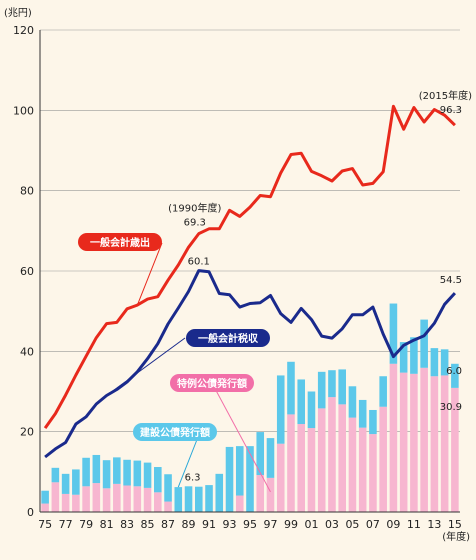 This screenshot has width=476, height=560. Describe the element at coordinates (45, 524) in the screenshot. I see `x-tick-label: 75` at that location.